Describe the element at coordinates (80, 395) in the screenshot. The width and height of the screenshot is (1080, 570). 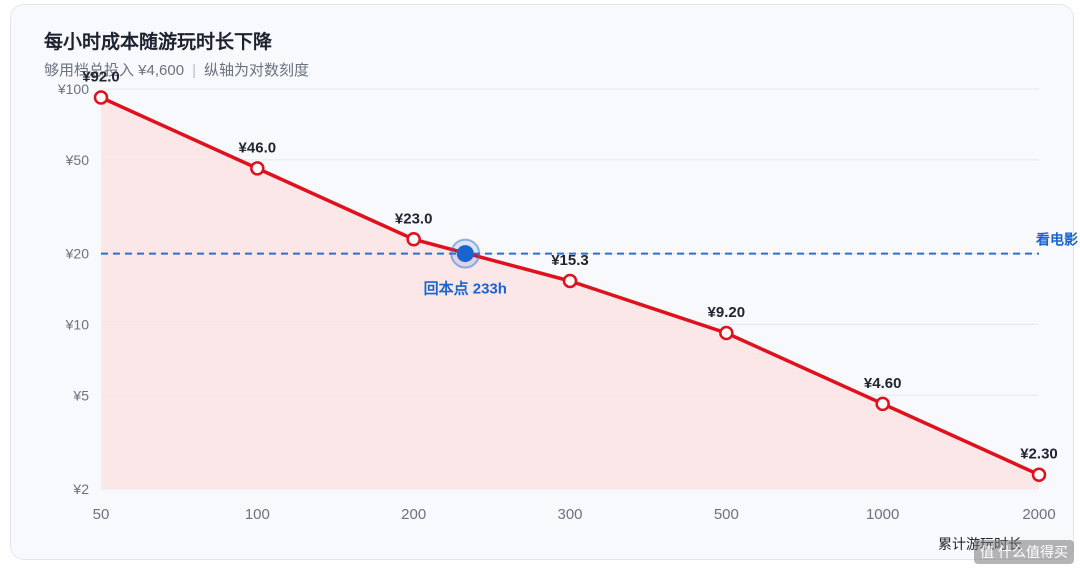
I see `y-tick-label: ¥5` at that location.